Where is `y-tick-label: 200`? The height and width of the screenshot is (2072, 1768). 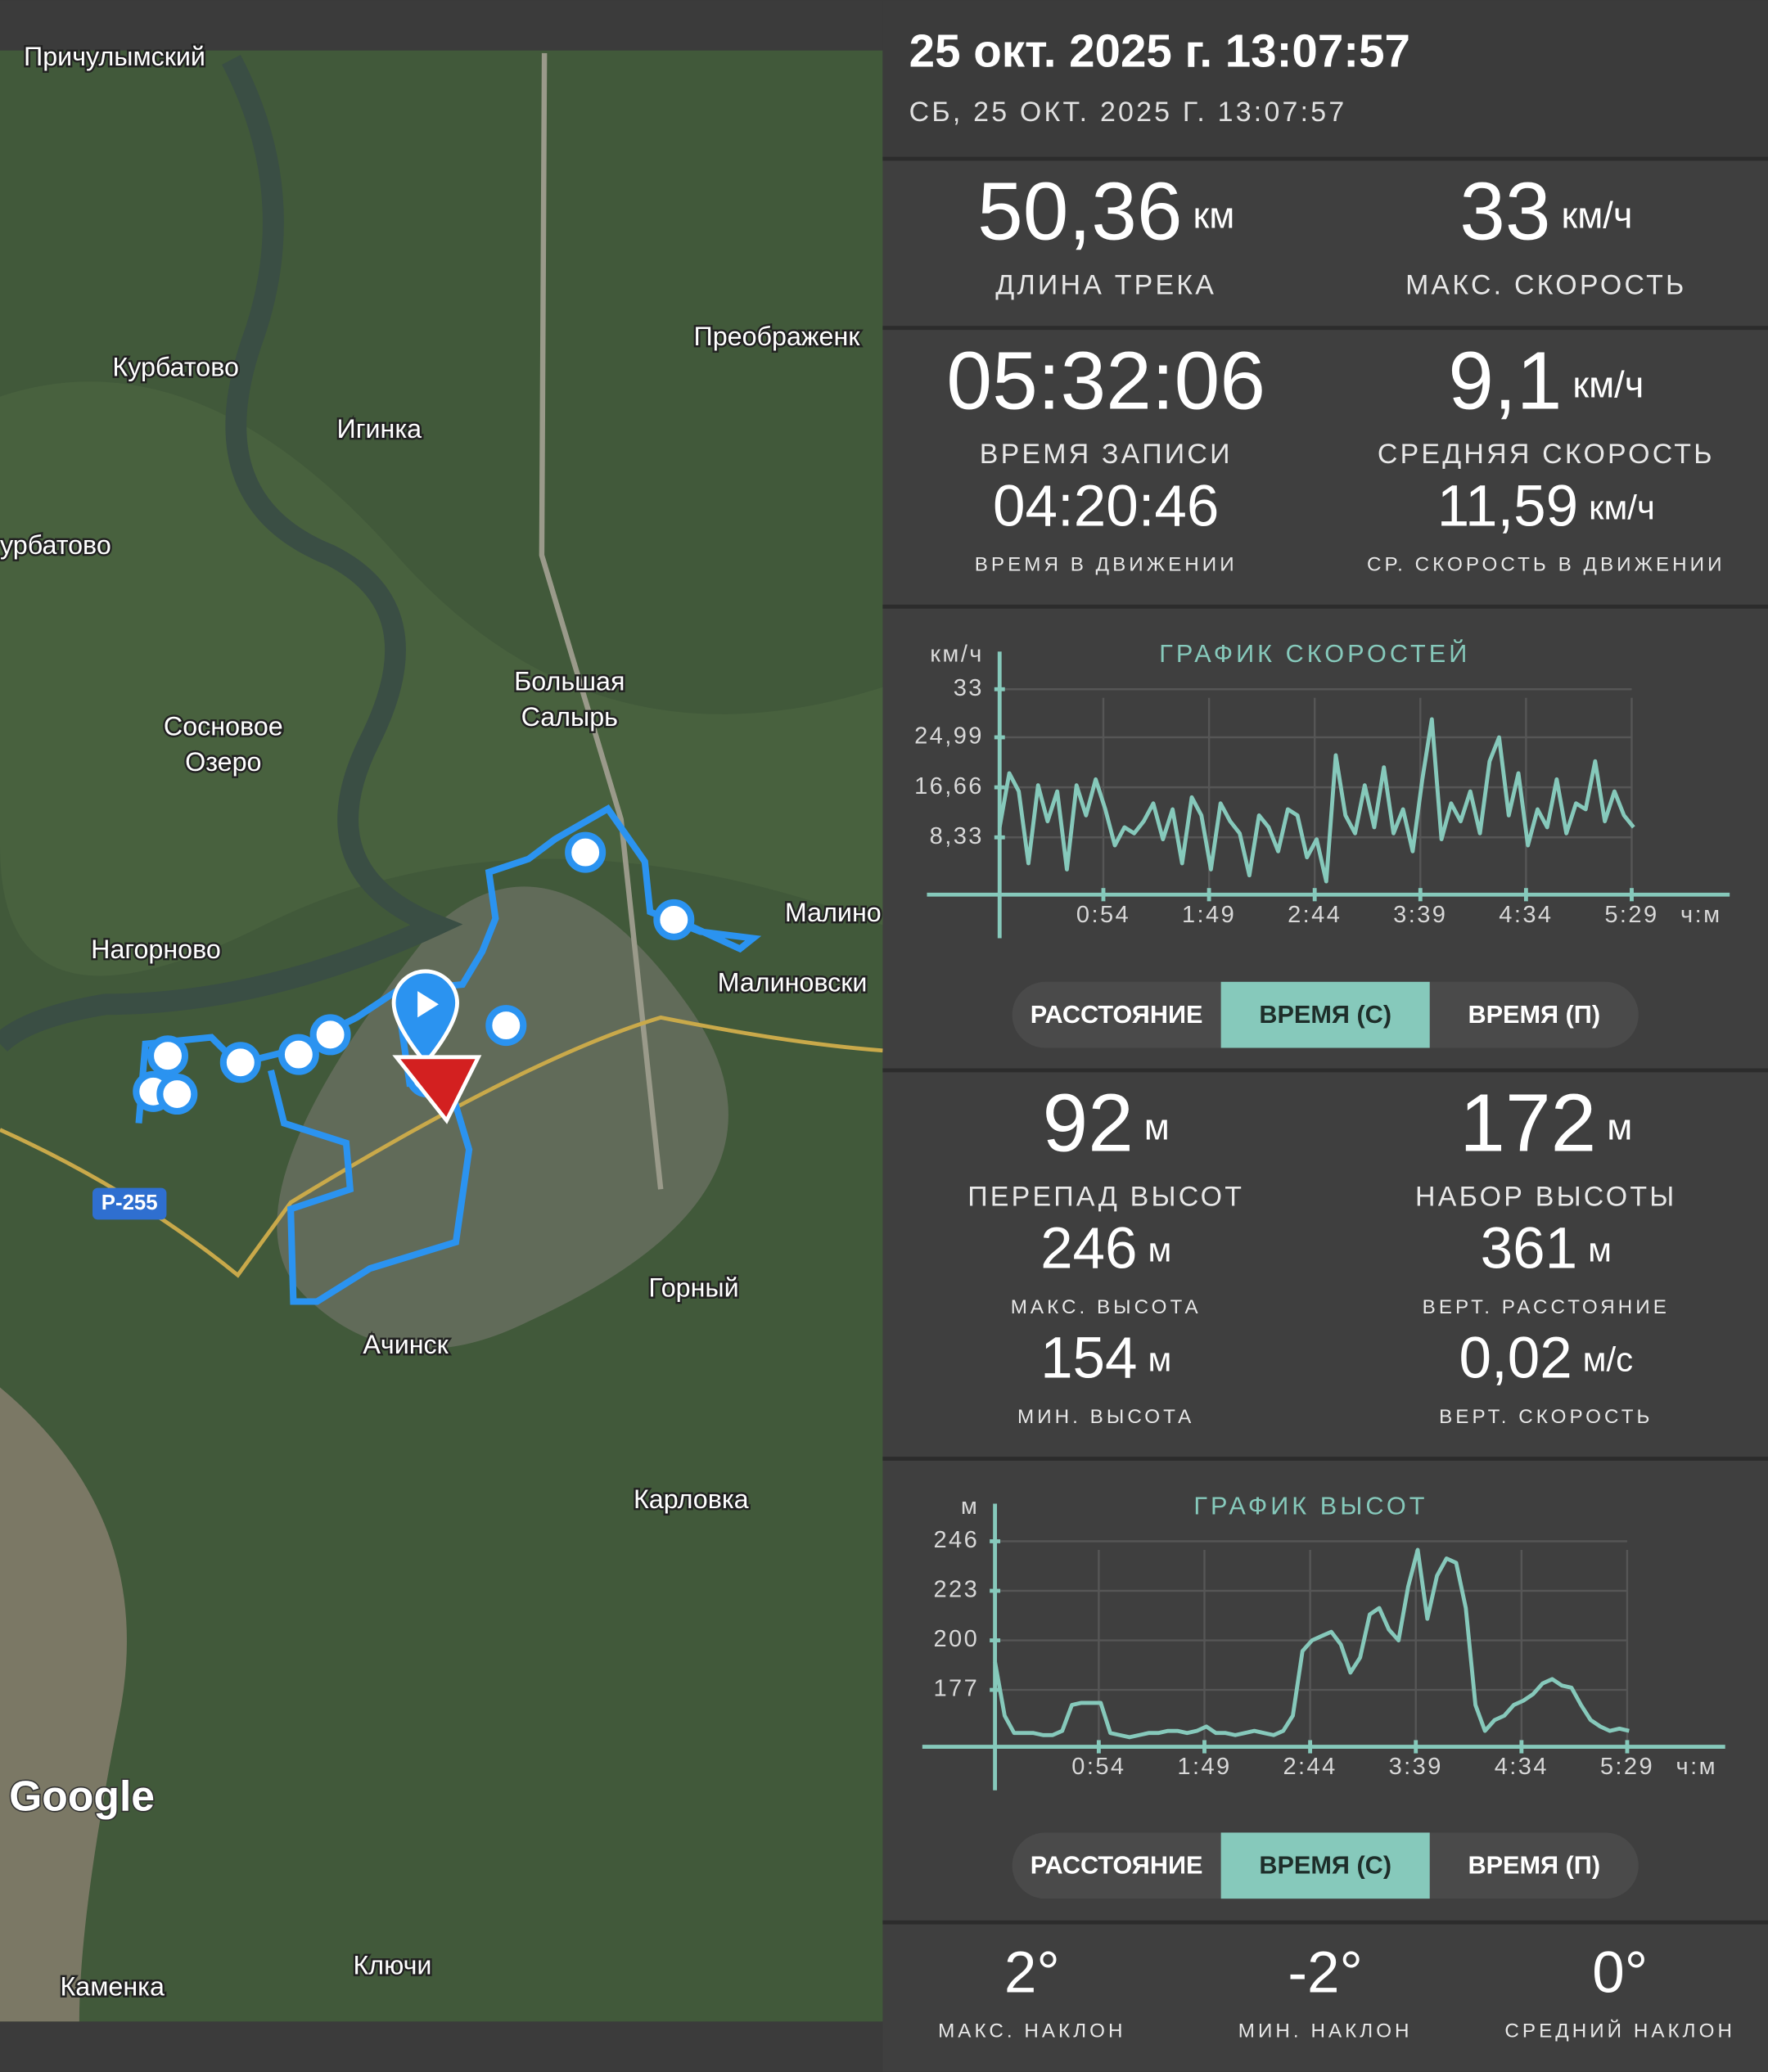 y-tick-label: 200 is located at coordinates (956, 1639).